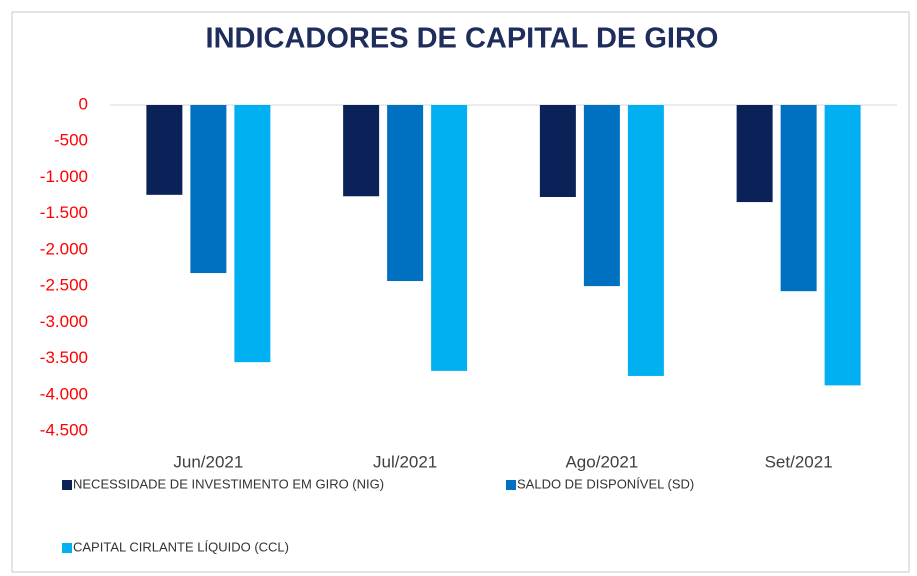 The image size is (917, 576). I want to click on y-tick-label: -1.500, so click(64, 212).